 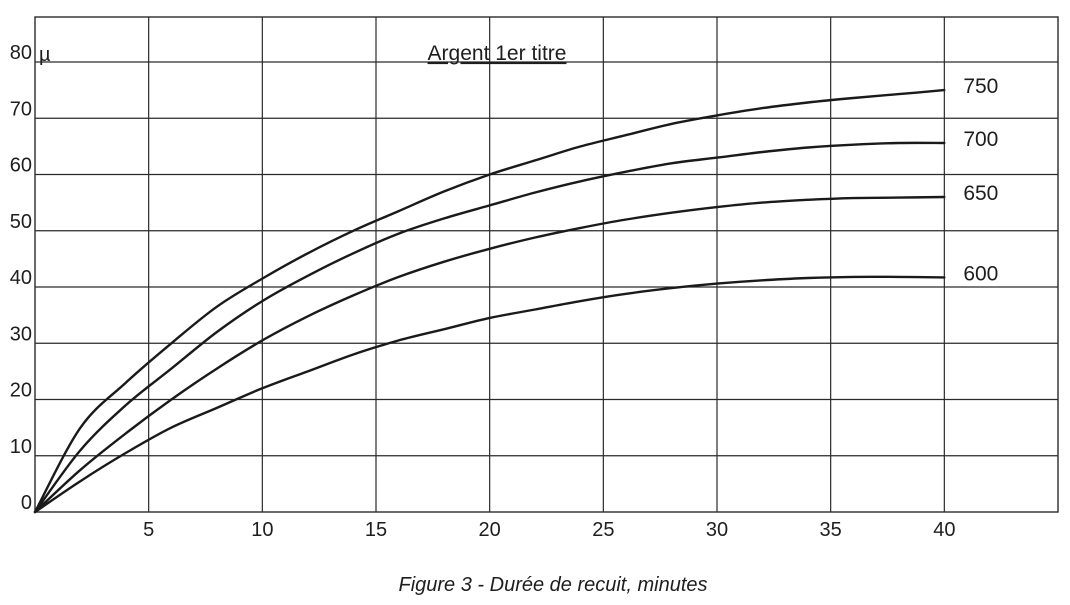 What do you see at coordinates (717, 530) in the screenshot?
I see `x-tick-label: 30` at bounding box center [717, 530].